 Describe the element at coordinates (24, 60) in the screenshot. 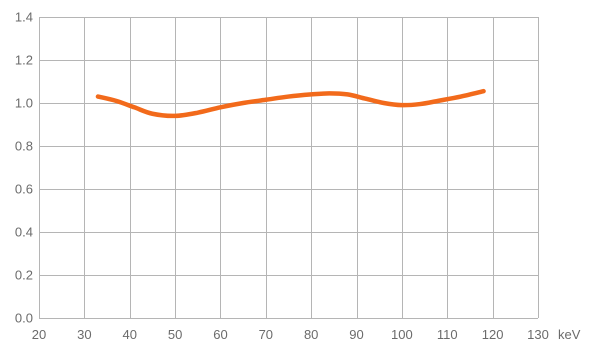

I see `y-tick-label: 1.2` at that location.